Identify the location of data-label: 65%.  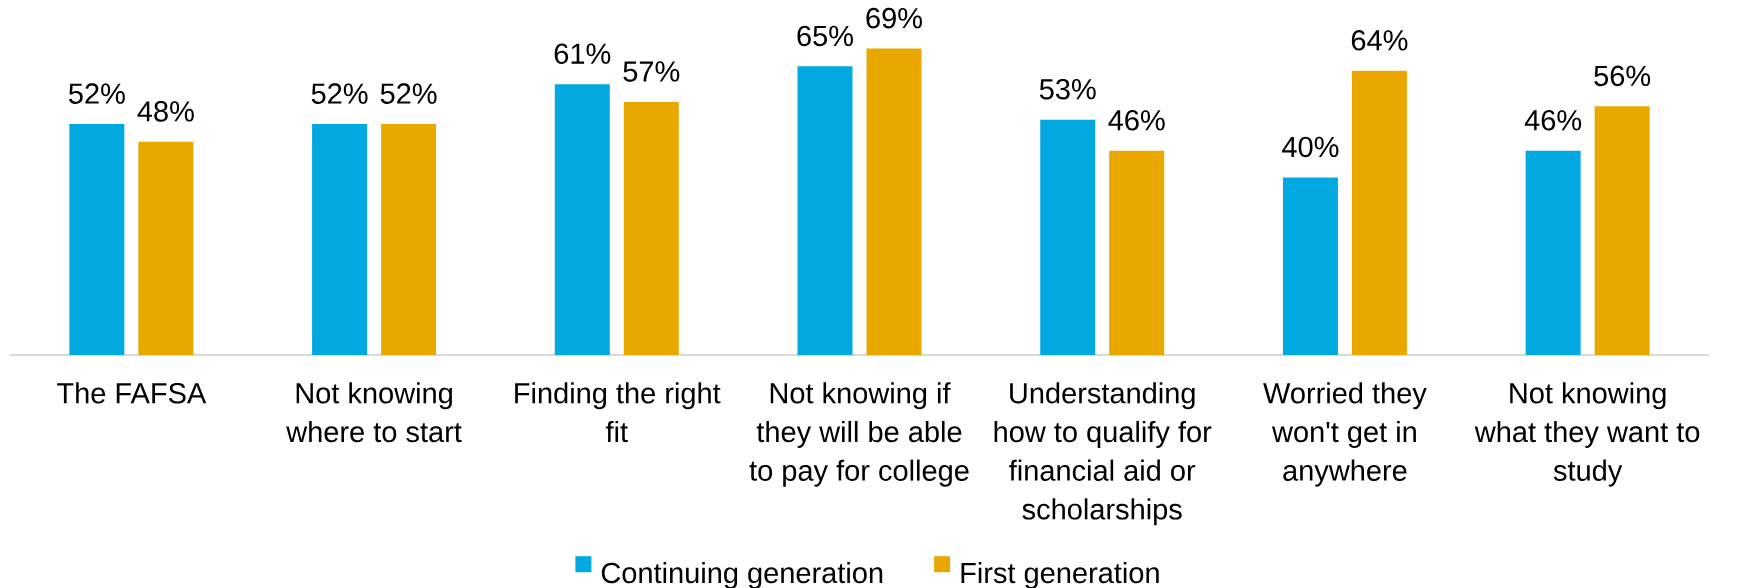
(825, 36).